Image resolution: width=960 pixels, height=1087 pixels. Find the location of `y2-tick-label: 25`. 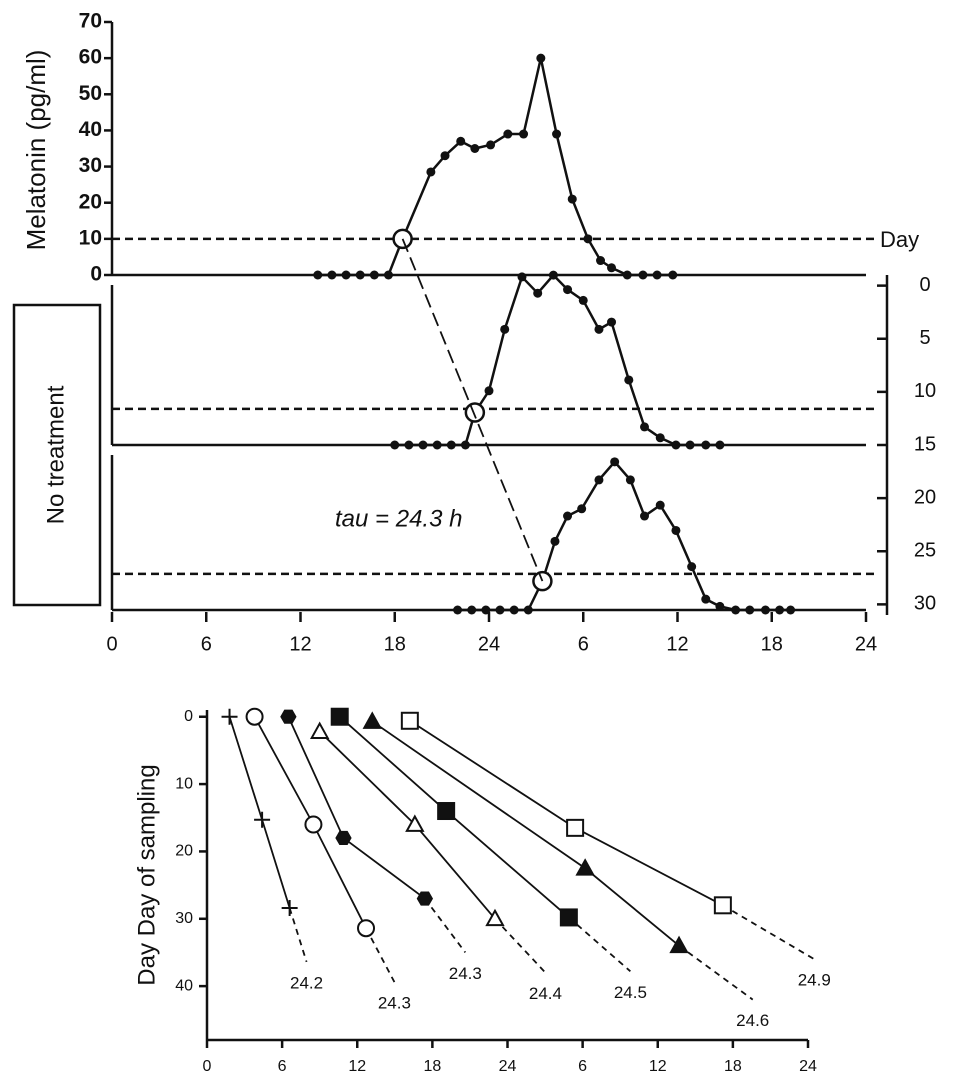

y2-tick-label: 25 is located at coordinates (925, 551).